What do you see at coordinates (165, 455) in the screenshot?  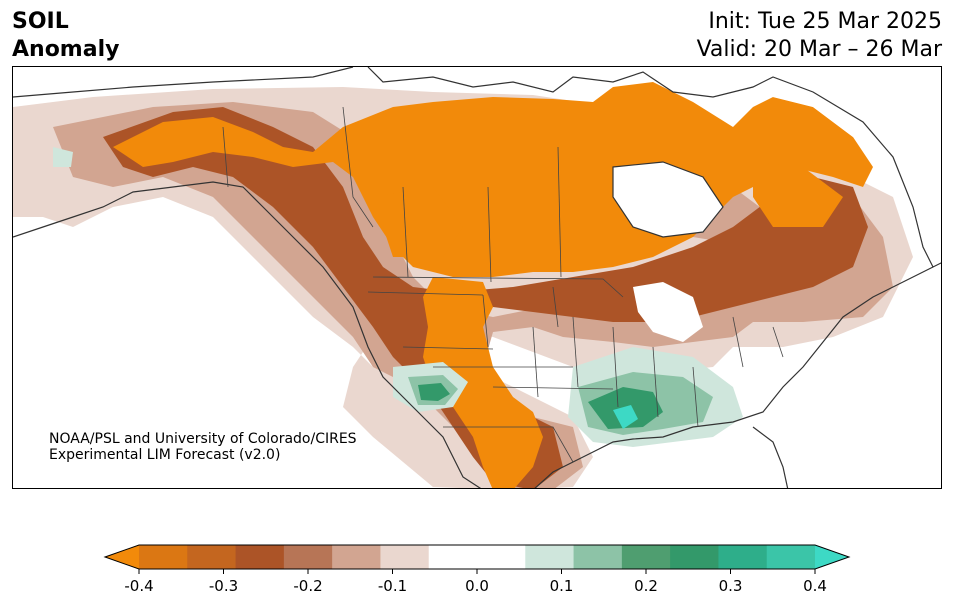 I see `credit-line2: Experimental LIM Forecast (v2.0)` at bounding box center [165, 455].